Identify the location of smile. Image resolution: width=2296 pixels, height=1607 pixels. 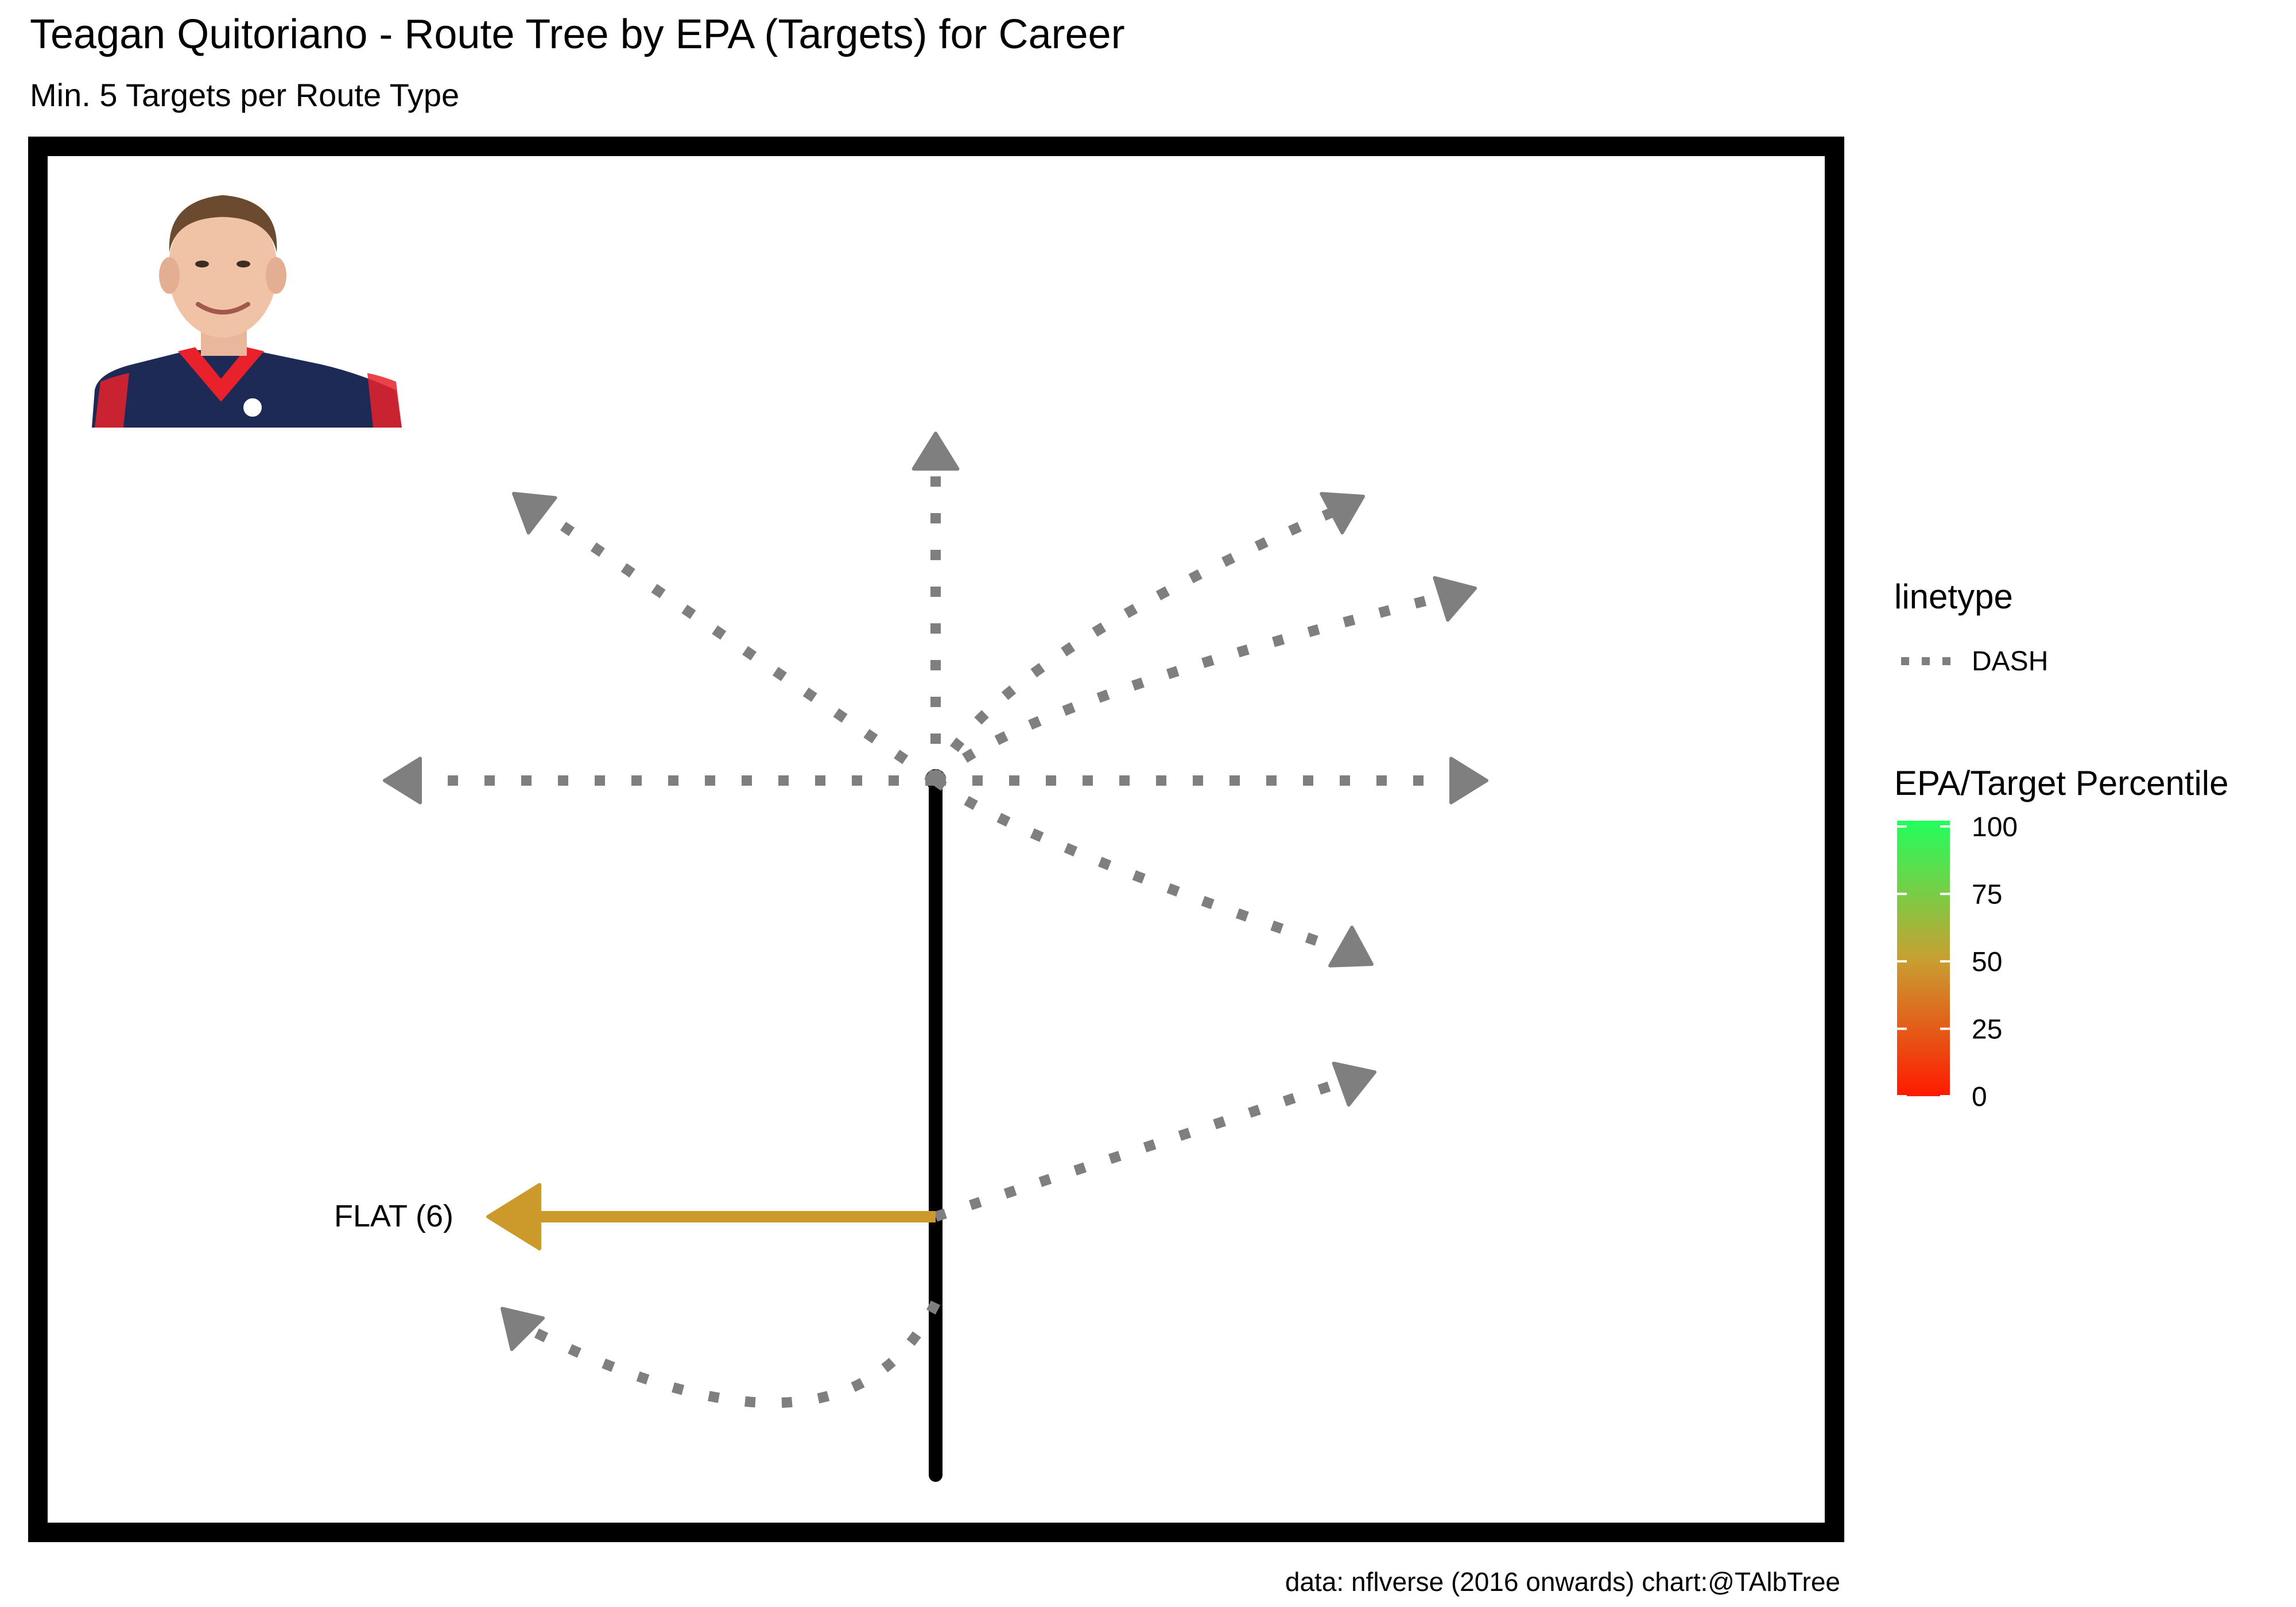
(223, 308).